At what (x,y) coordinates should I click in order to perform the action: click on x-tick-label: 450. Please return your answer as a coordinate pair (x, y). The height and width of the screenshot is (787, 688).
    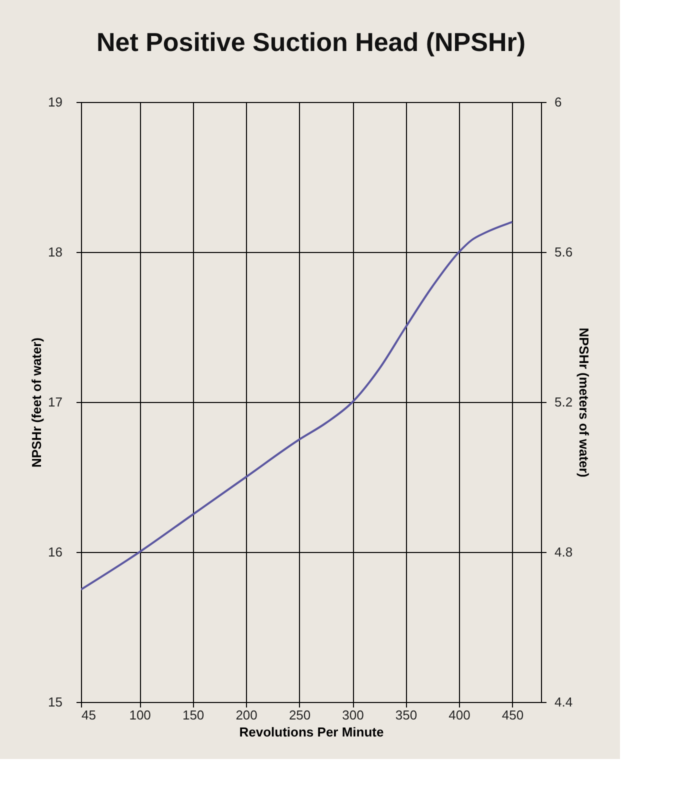
    Looking at the image, I should click on (513, 715).